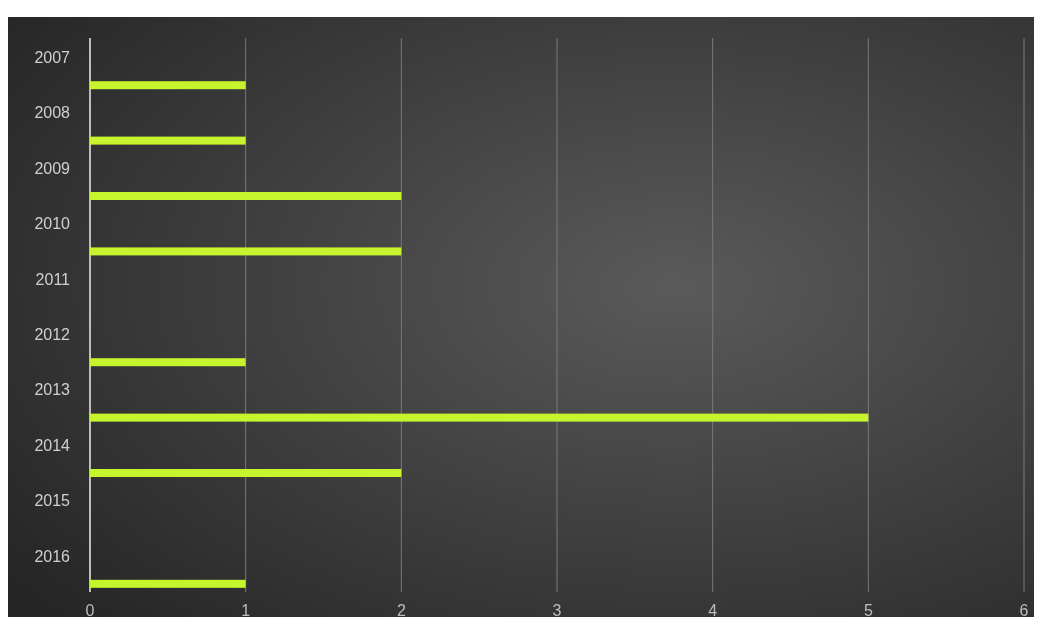  I want to click on y-tick-label: 2014, so click(52, 445).